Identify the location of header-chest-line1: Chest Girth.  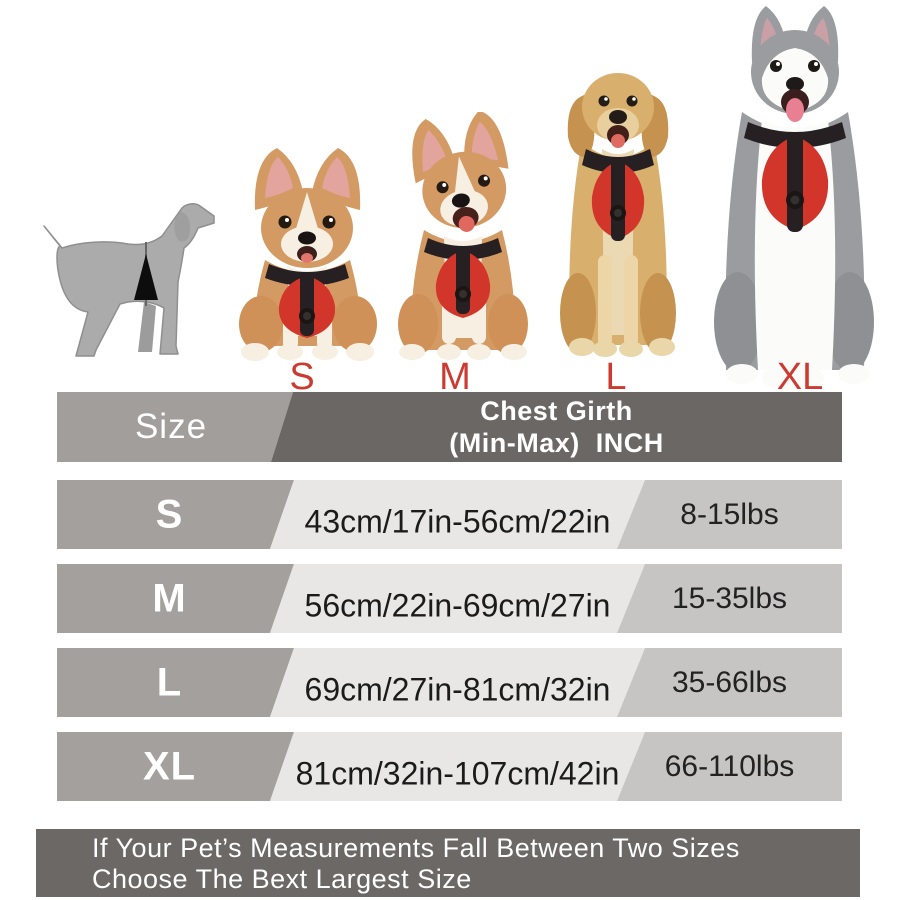
(556, 411).